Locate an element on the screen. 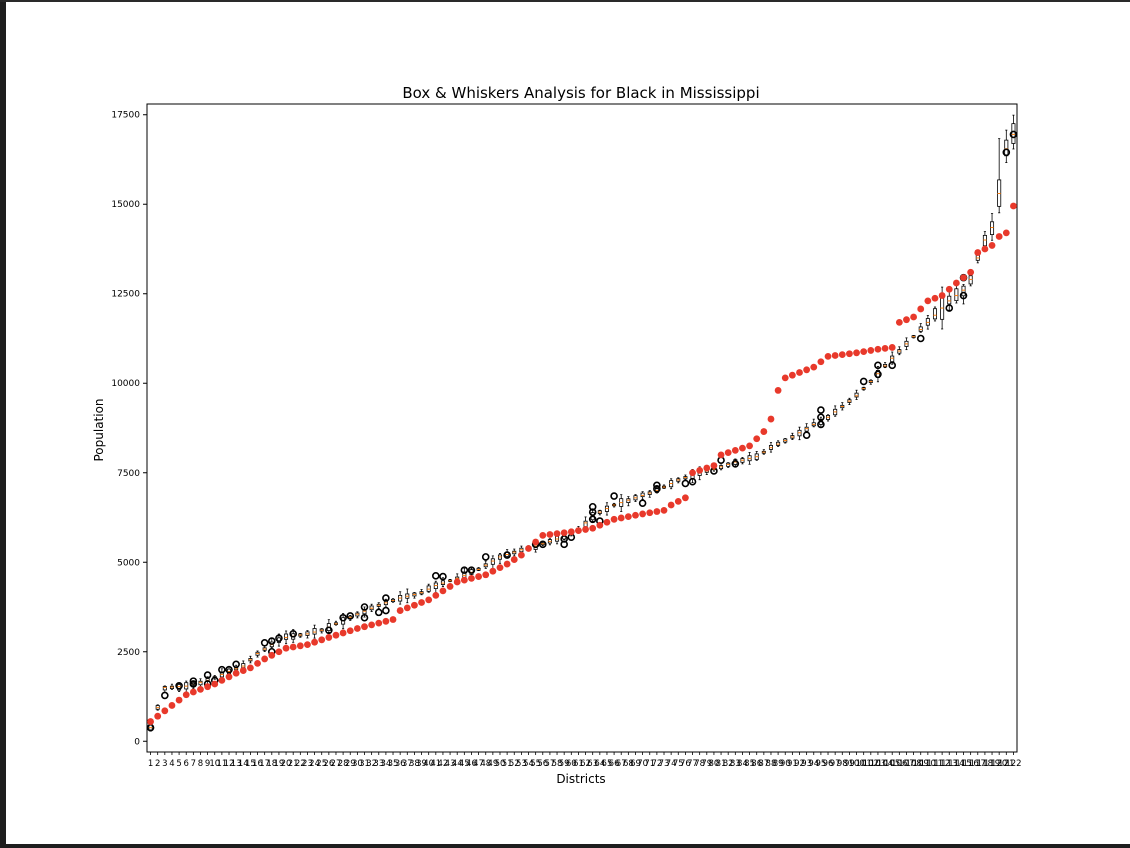  x-tick-label: 120 is located at coordinates (999, 764).